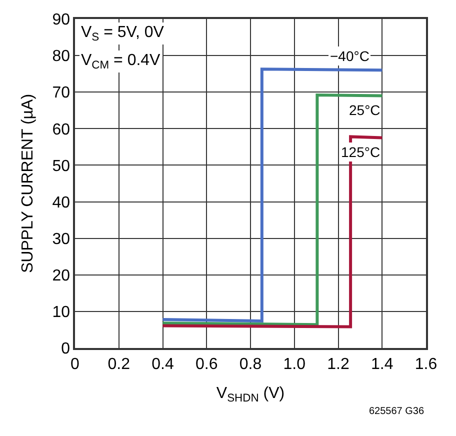 This screenshot has width=456, height=436. I want to click on x-tick-label: 1.2, so click(338, 364).